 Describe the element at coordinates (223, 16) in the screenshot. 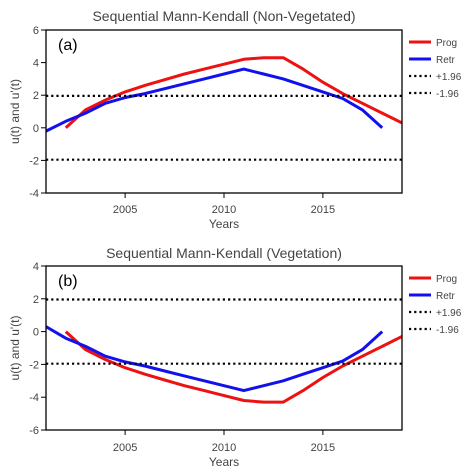

I see `chart-title: Sequential Mann-Kendall (Non-Vegetated)` at that location.